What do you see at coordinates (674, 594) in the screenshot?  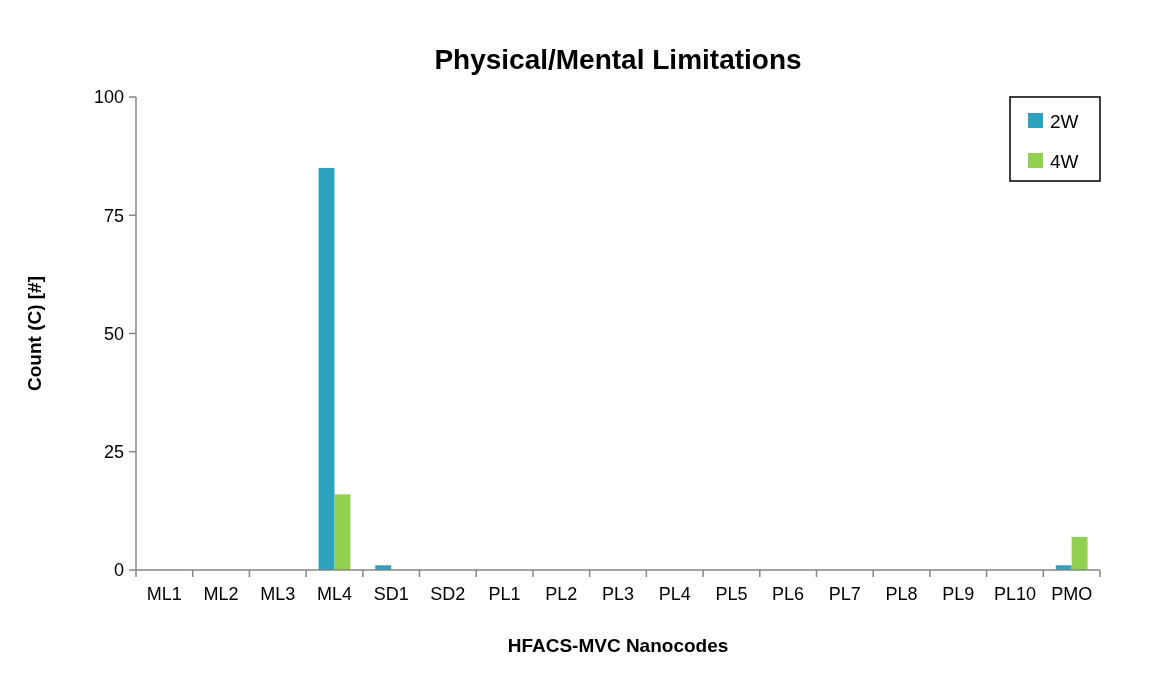 I see `x-tick-label: PL4` at bounding box center [674, 594].